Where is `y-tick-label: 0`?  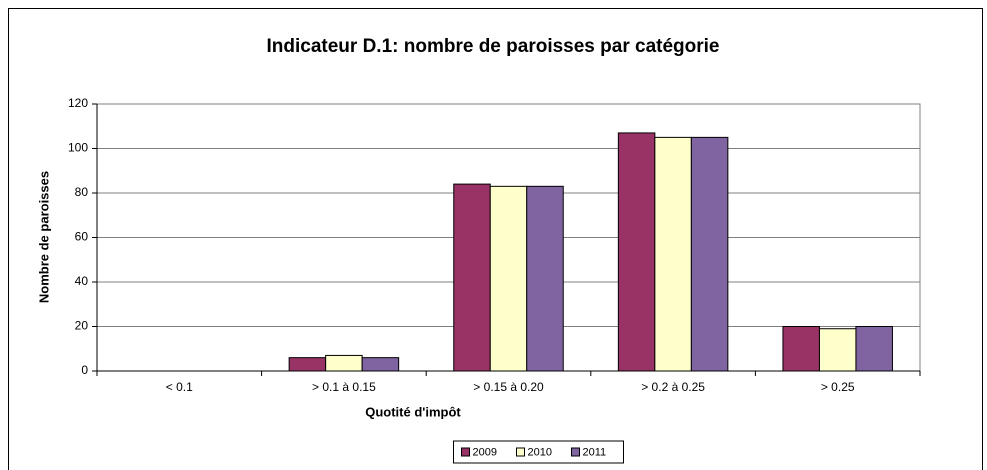 y-tick-label: 0 is located at coordinates (84, 370).